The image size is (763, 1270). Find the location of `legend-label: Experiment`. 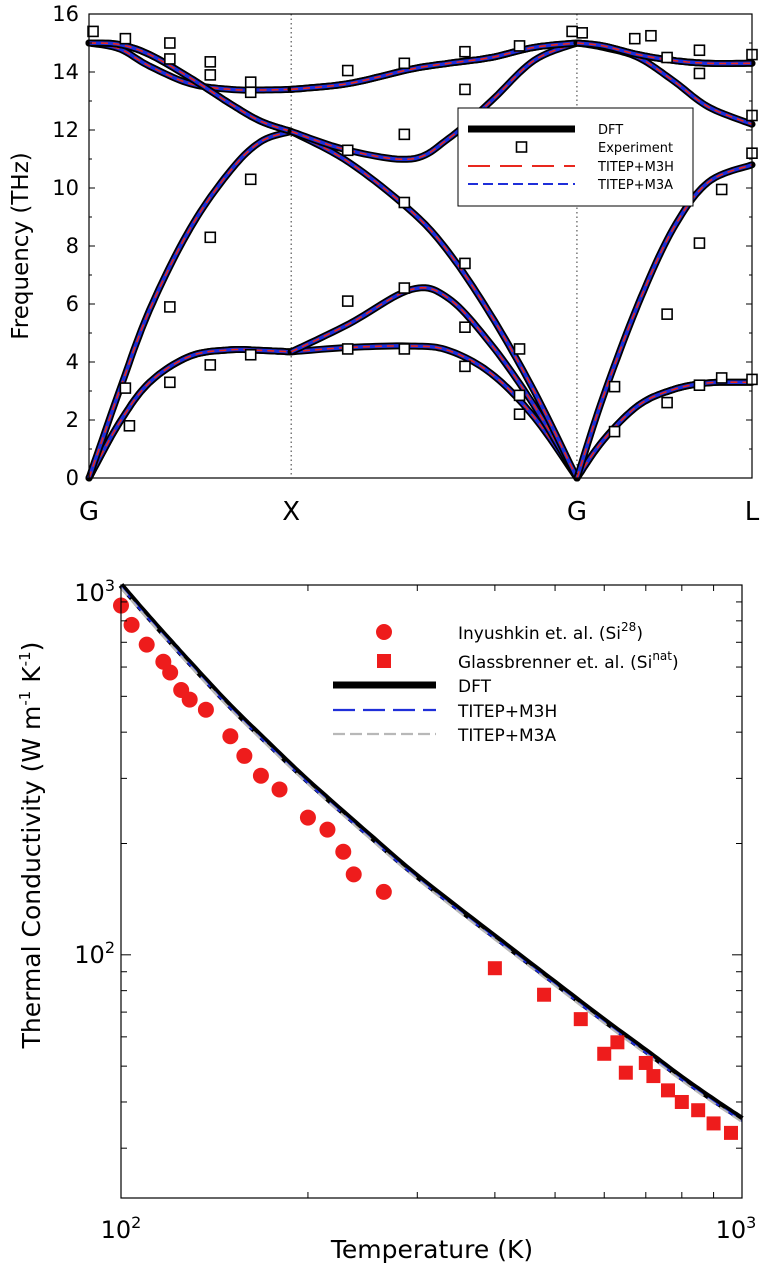

legend-label: Experiment is located at coordinates (635, 148).